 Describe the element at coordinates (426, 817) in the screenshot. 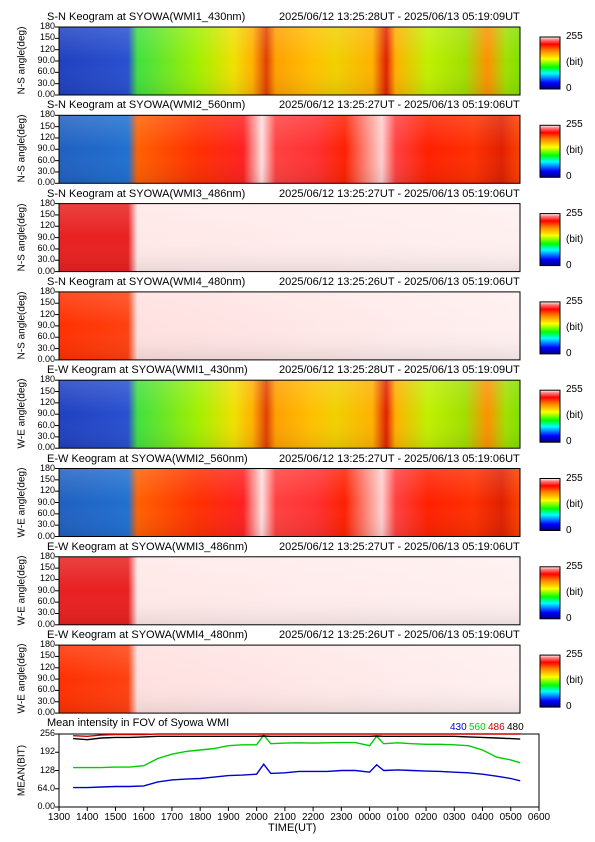

I see `x-tick-label: 0200` at that location.